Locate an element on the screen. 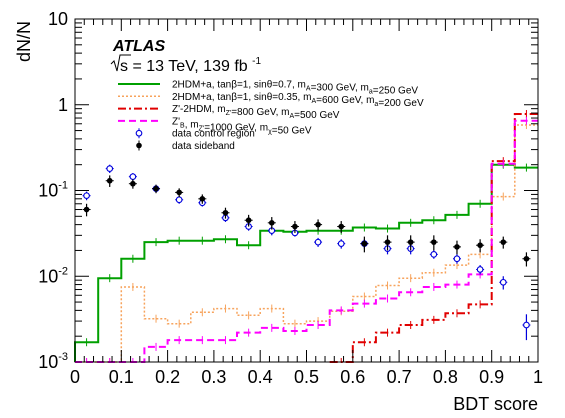 This screenshot has height=418, width=565. y-tick-label: 10⁻² is located at coordinates (53, 275).